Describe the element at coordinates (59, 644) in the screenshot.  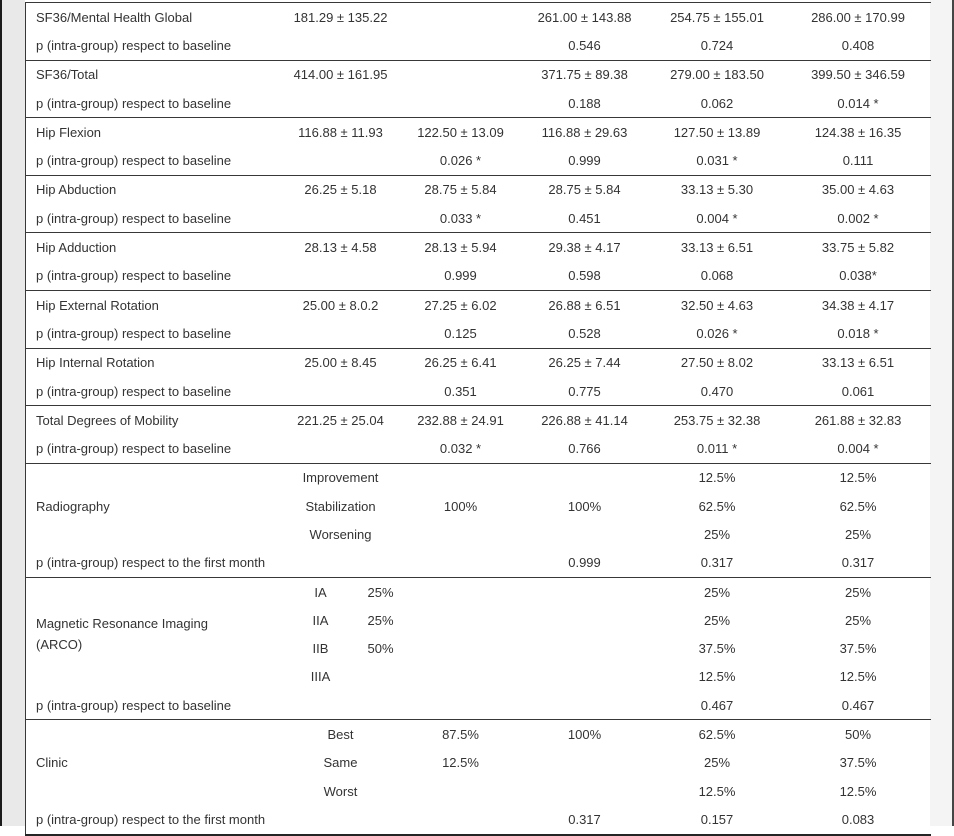
I see `metric-label-line2: (ARCO)` at that location.